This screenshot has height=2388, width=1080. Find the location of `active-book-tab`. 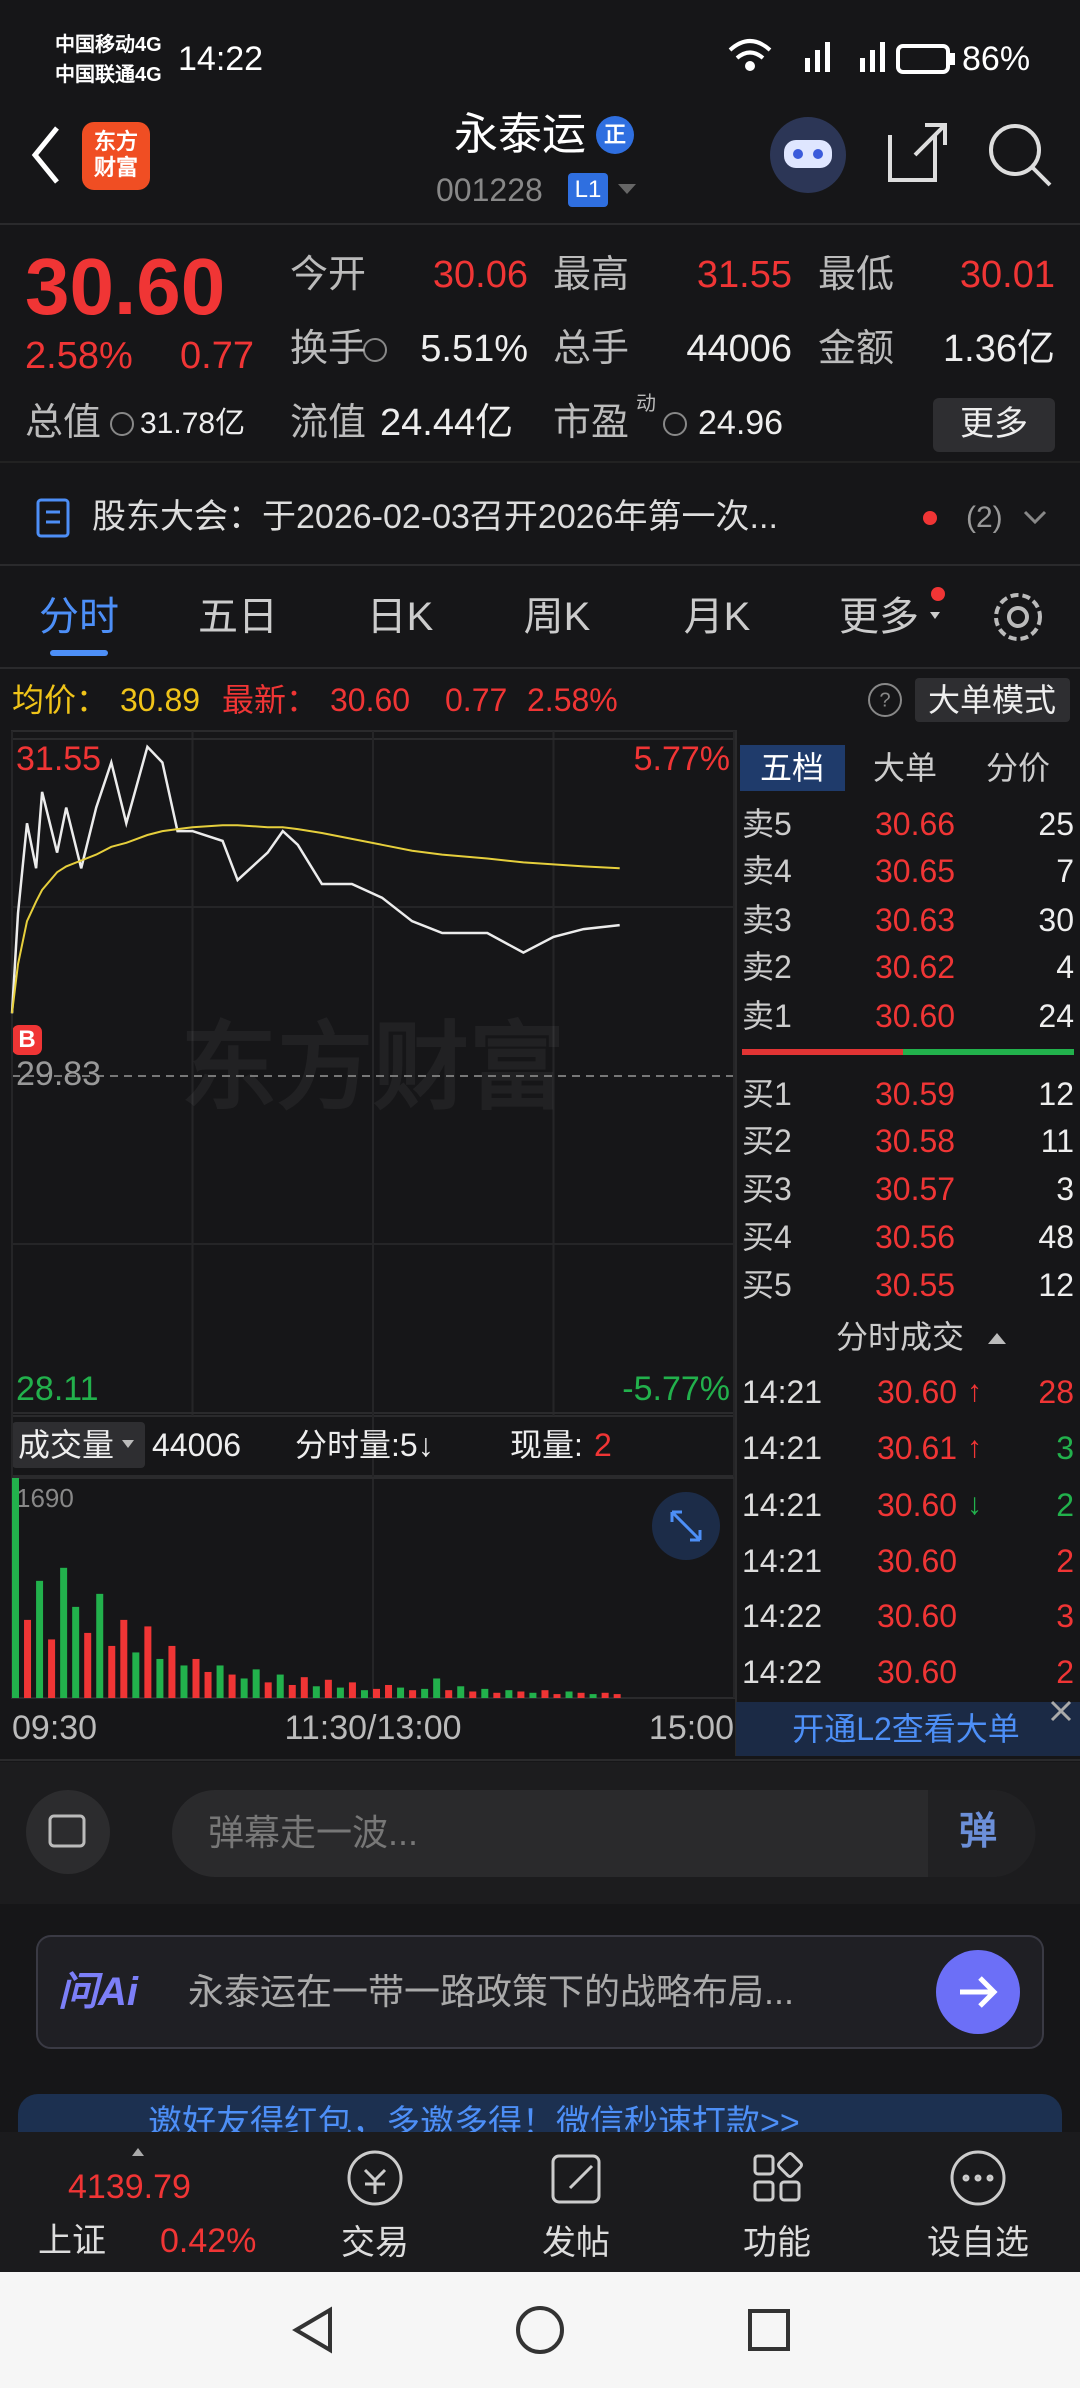

active-book-tab is located at coordinates (792, 768).